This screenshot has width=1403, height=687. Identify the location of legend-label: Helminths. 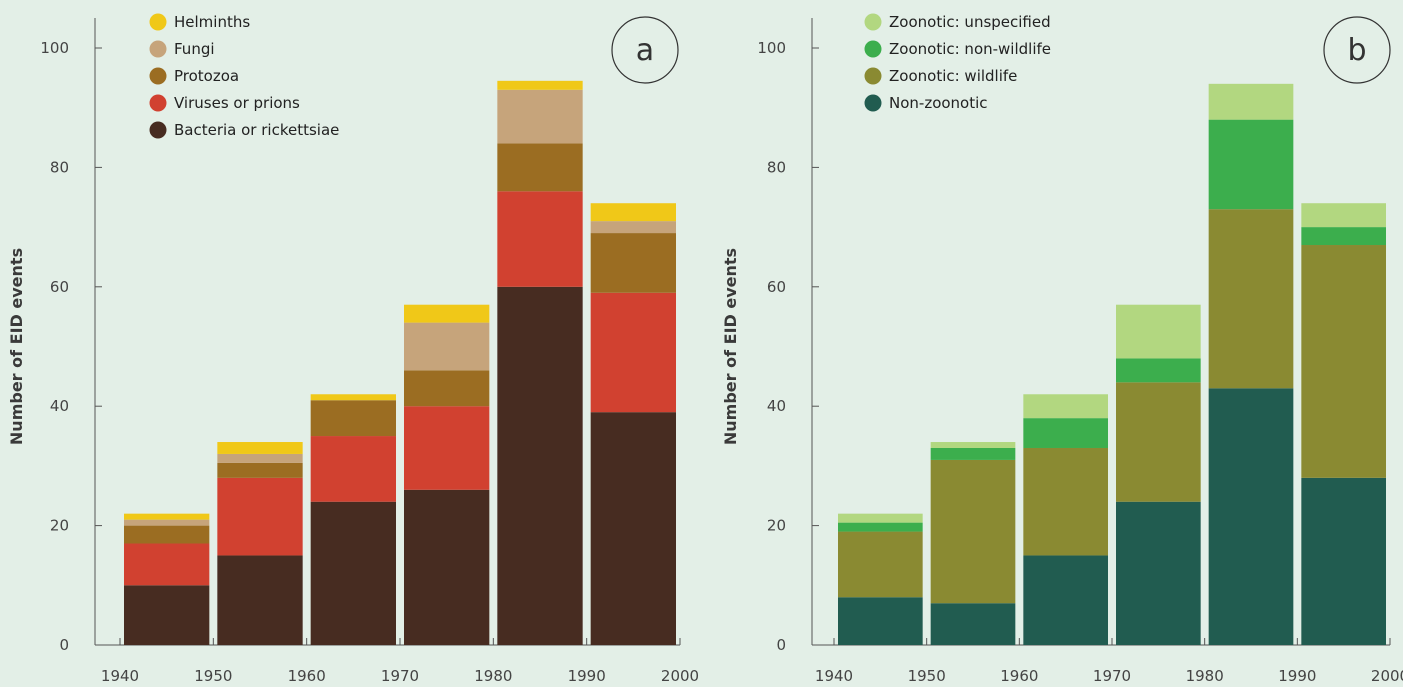
(212, 22).